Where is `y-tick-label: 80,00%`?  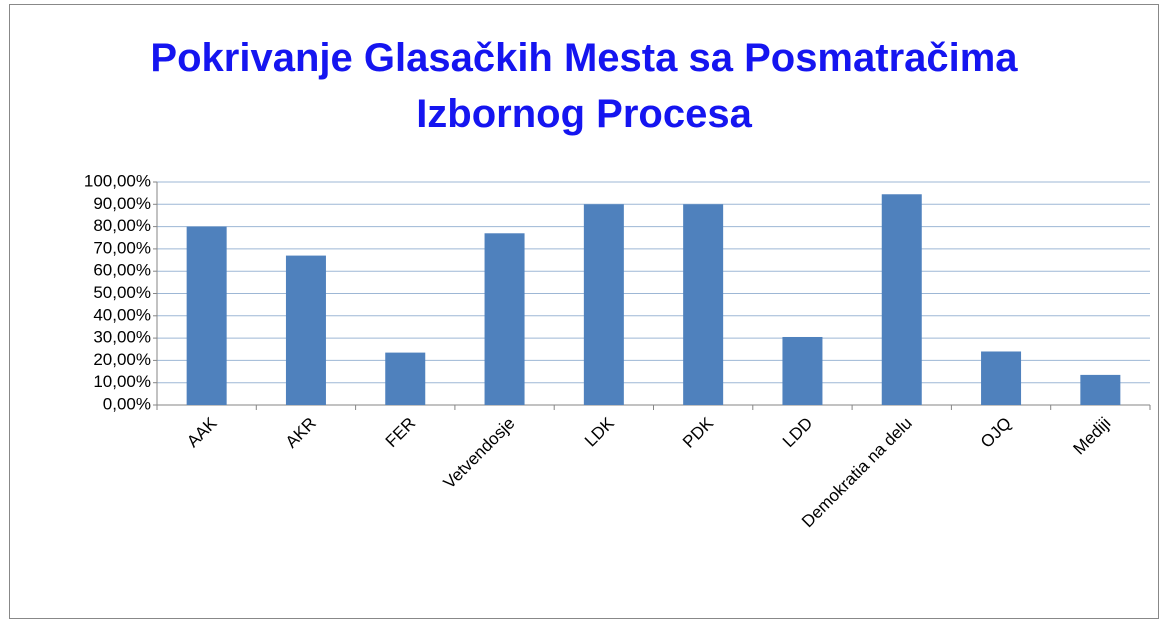
y-tick-label: 80,00% is located at coordinates (122, 225).